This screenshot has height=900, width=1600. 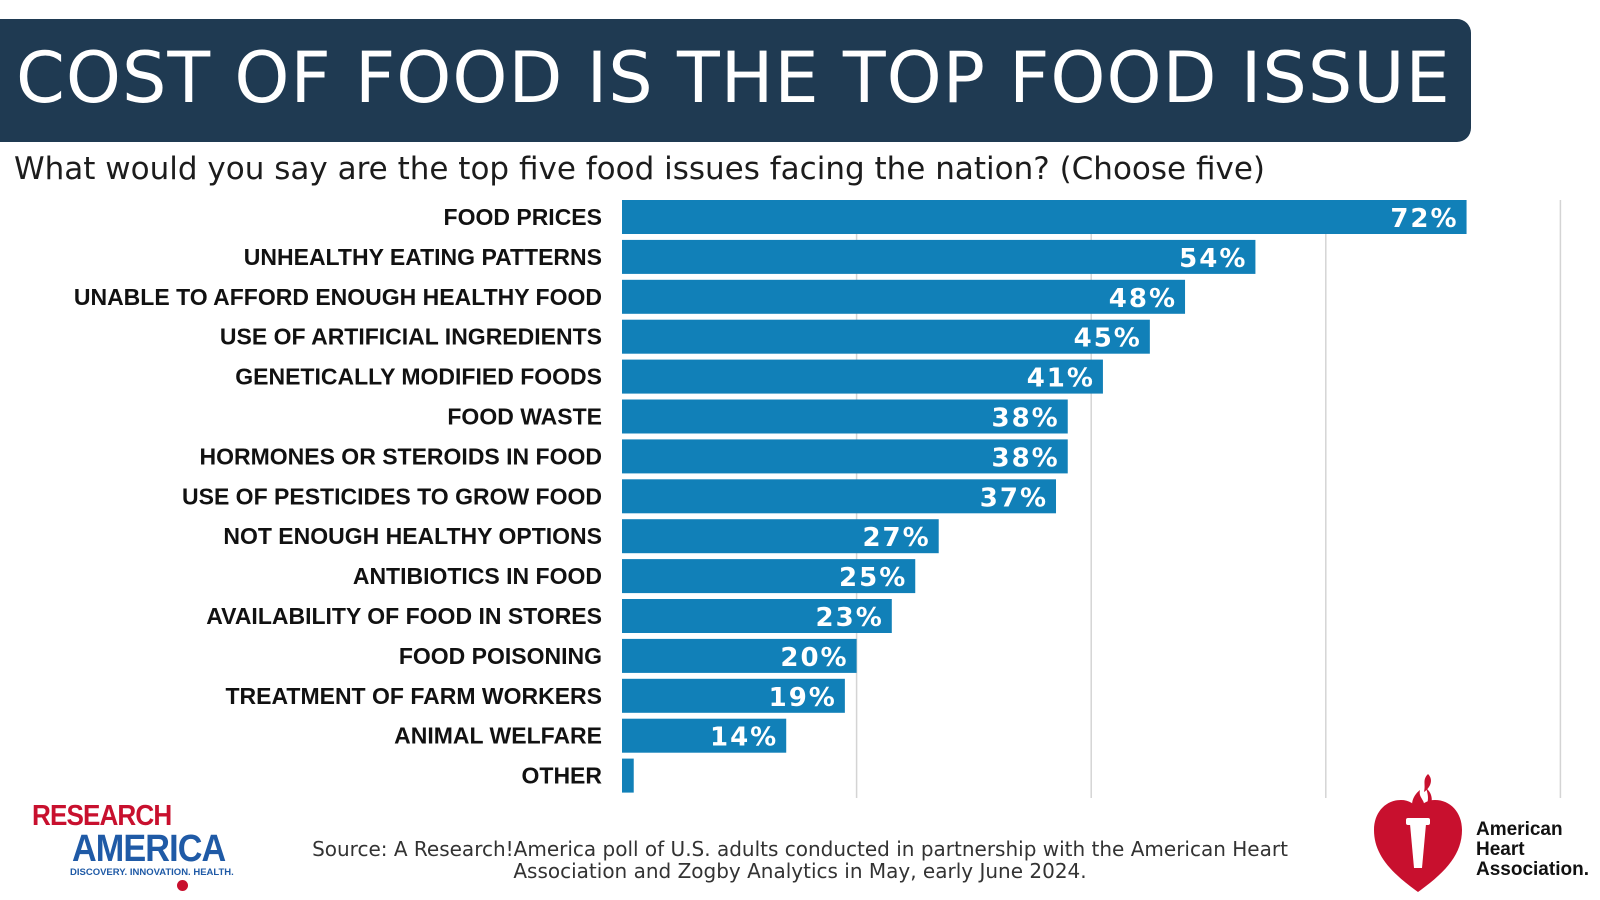 What do you see at coordinates (1418, 833) in the screenshot?
I see `heart-torch-icon` at bounding box center [1418, 833].